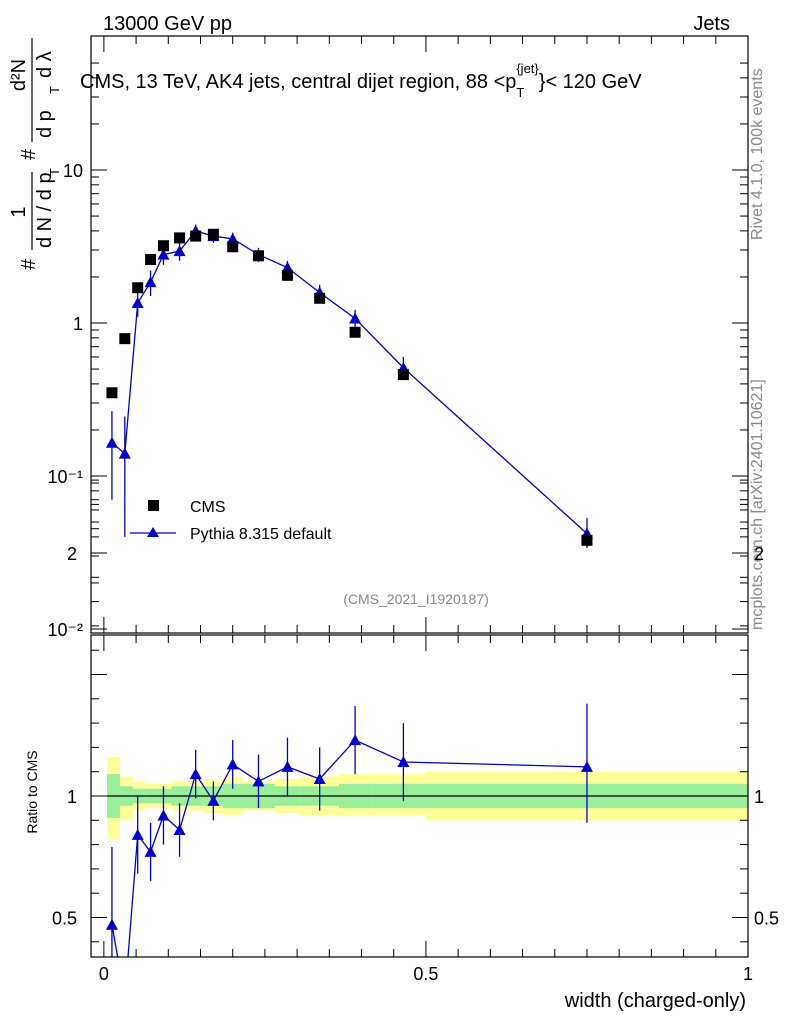 The height and width of the screenshot is (1024, 786). What do you see at coordinates (261, 534) in the screenshot?
I see `legend-mc-label: Pythia 8.315 default` at bounding box center [261, 534].